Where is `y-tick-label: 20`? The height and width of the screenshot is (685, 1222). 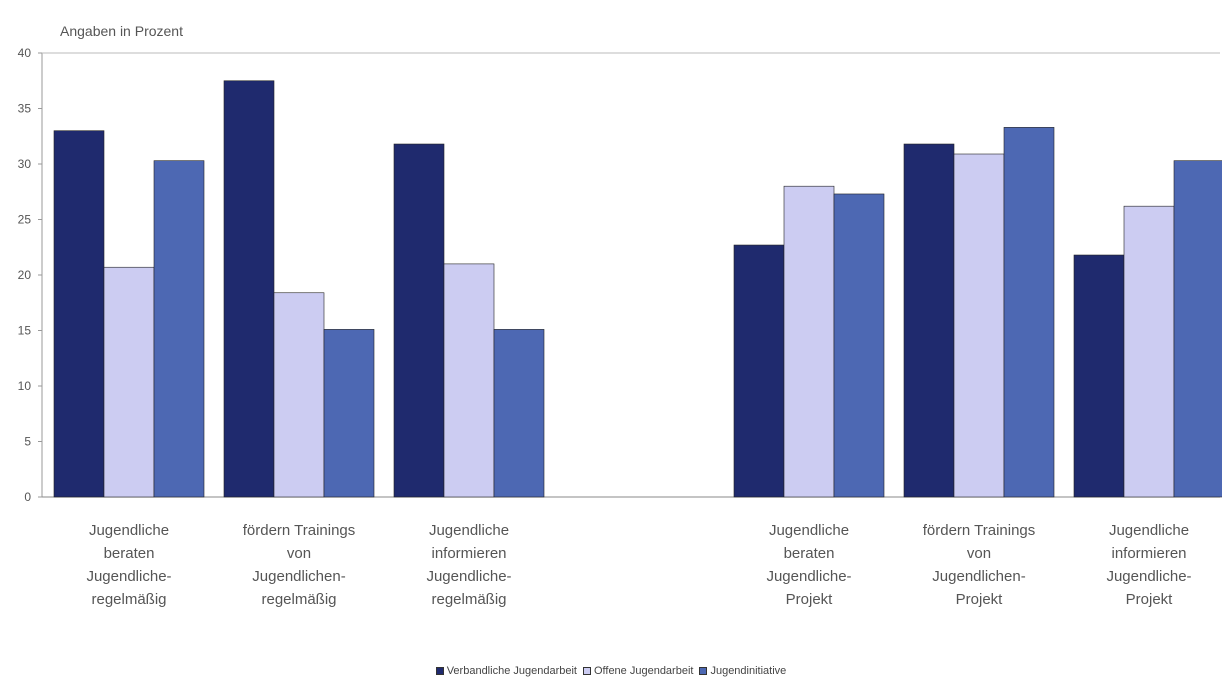
y-tick-label: 20 is located at coordinates (25, 275).